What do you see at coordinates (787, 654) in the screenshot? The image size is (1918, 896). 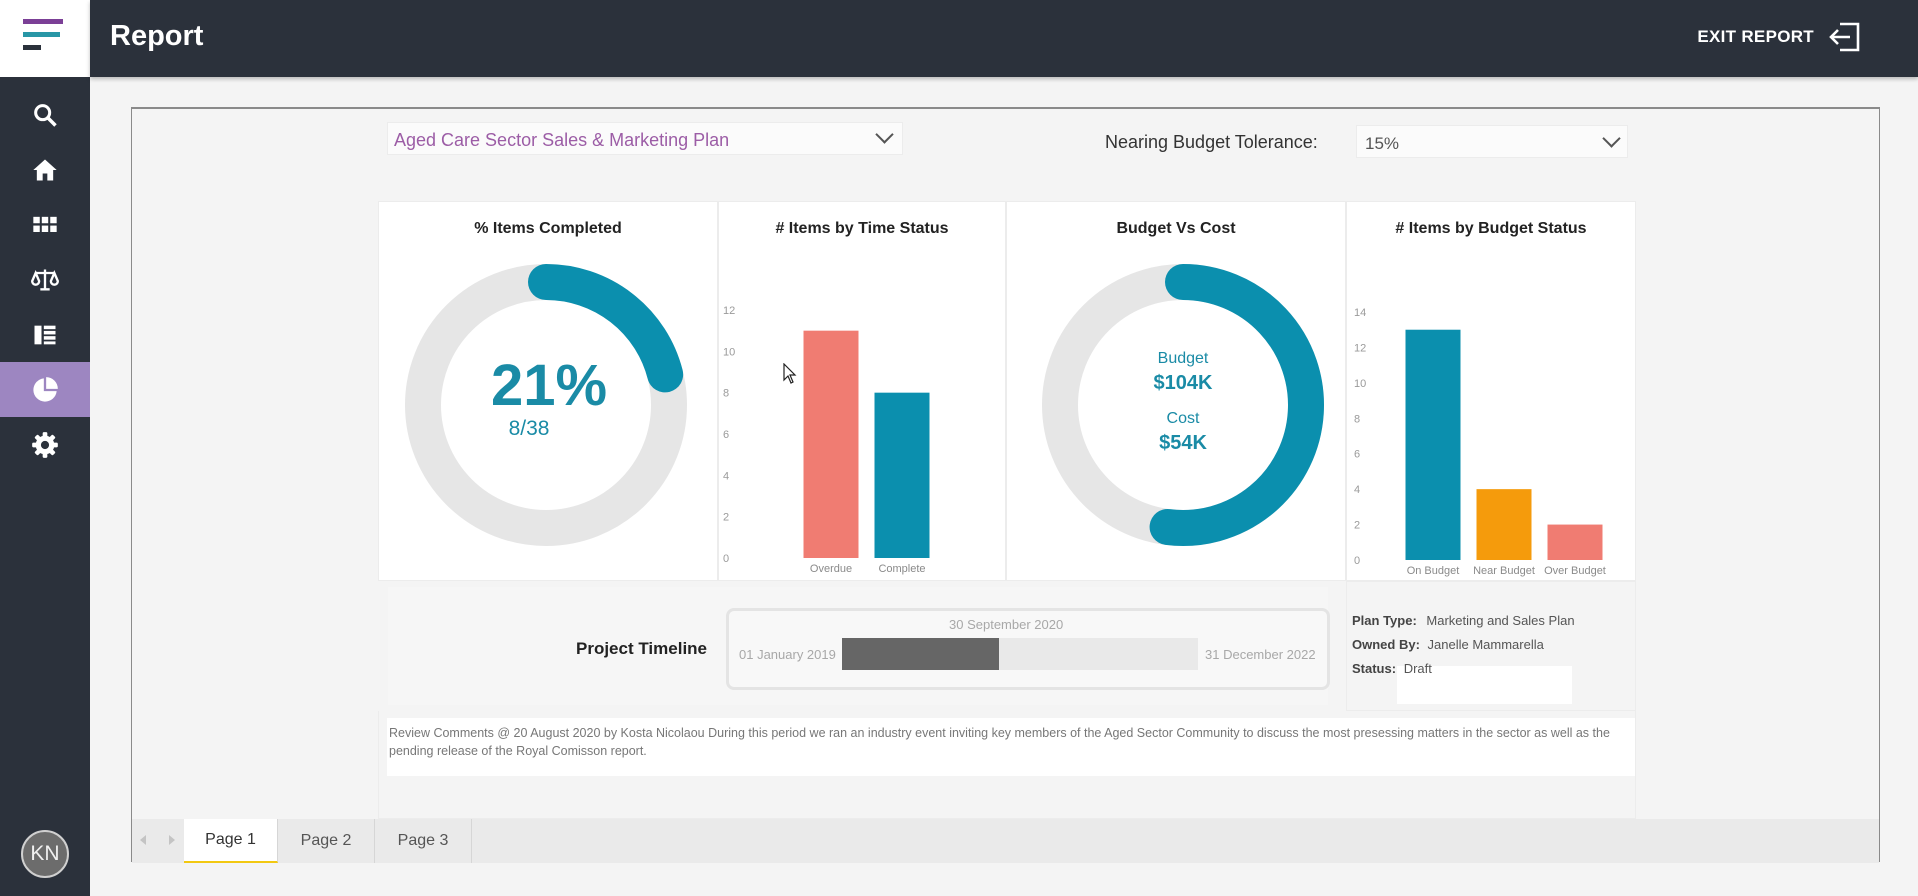 I see `timeline-start-date: 01 January 2019` at bounding box center [787, 654].